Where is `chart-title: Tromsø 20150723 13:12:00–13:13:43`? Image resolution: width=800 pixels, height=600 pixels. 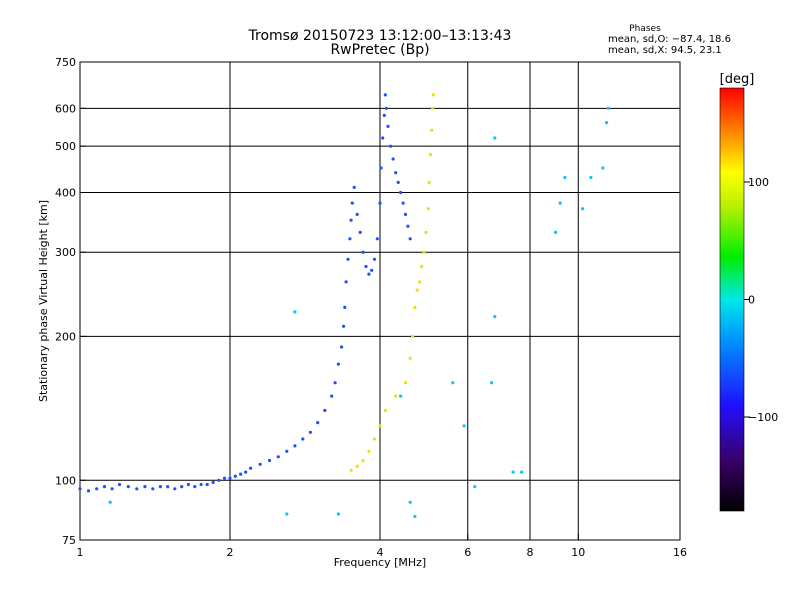 chart-title: Tromsø 20150723 13:12:00–13:13:43 is located at coordinates (380, 36).